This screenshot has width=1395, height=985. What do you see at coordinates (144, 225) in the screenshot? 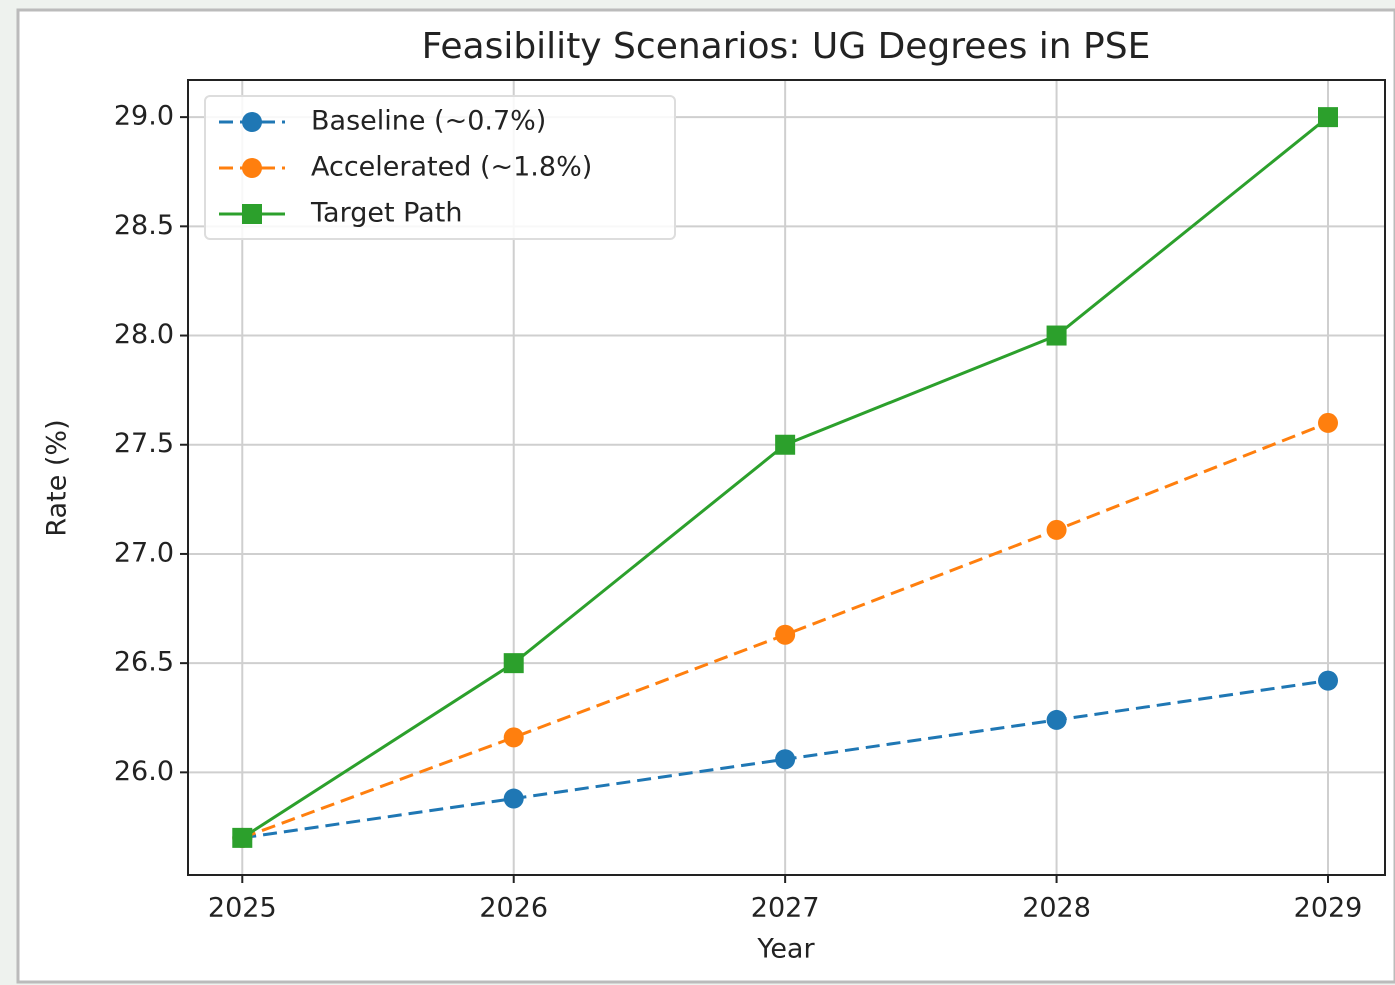
I see `y-tick-label: 28.5` at bounding box center [144, 225].